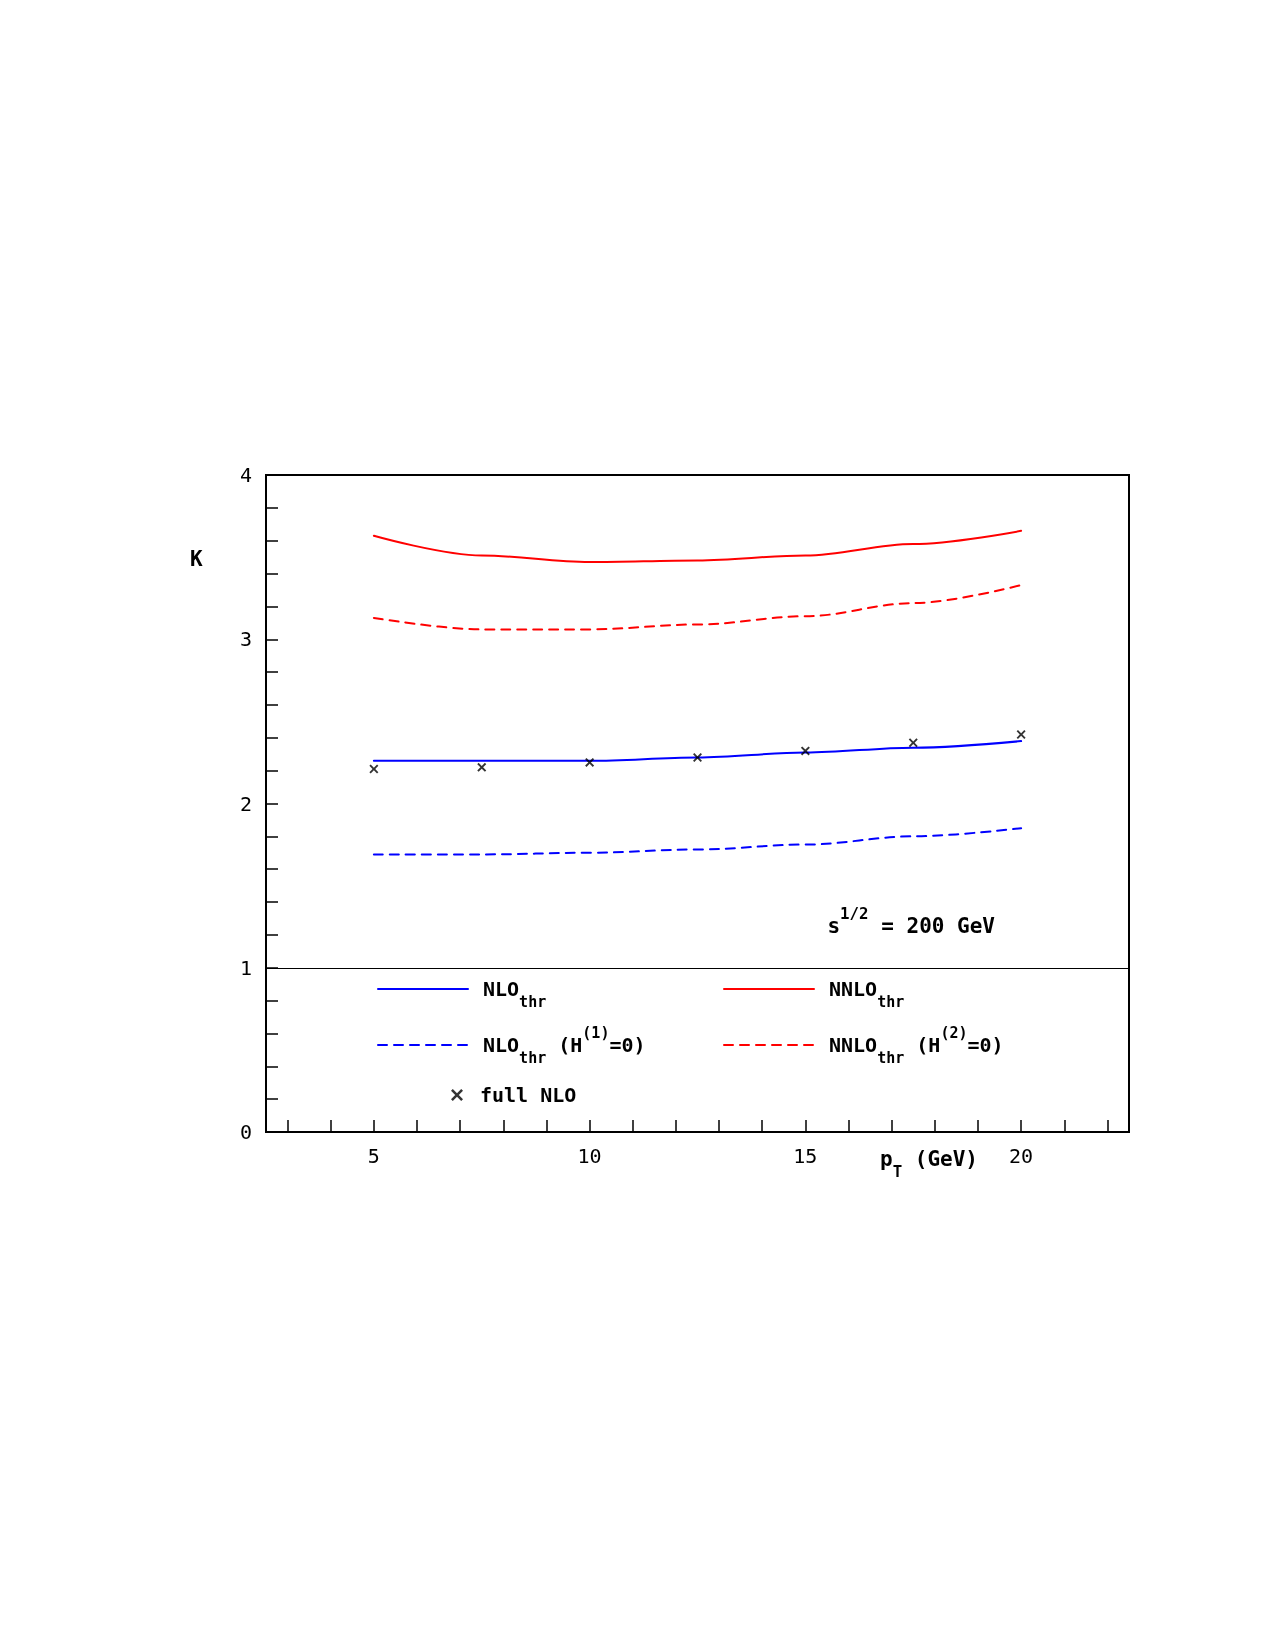 The width and height of the screenshot is (1275, 1650). Describe the element at coordinates (245, 639) in the screenshot. I see `y-tick-label: 3` at that location.